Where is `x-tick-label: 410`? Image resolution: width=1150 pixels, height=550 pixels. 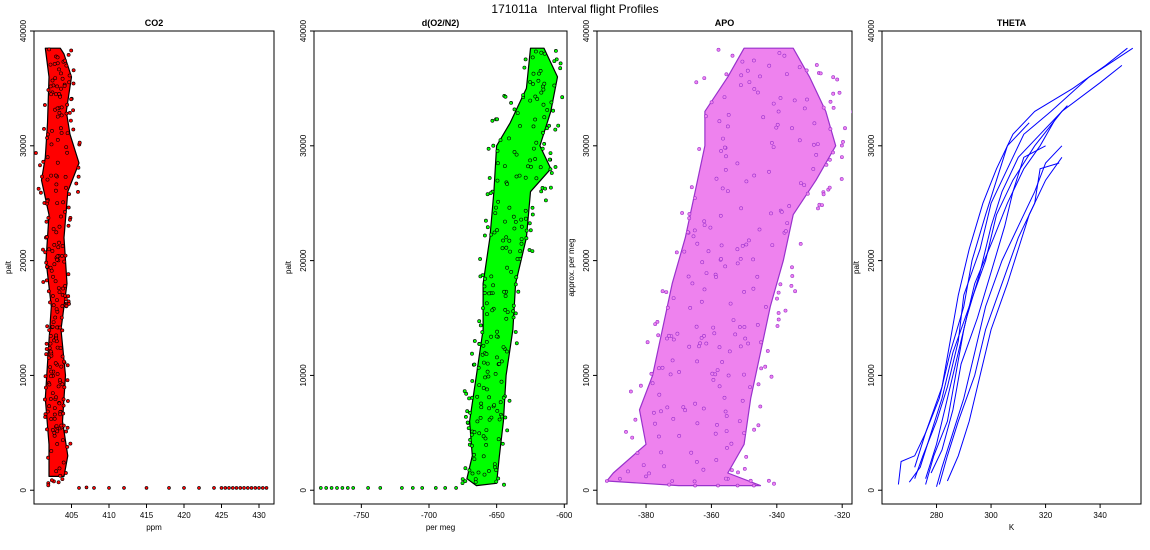 x-tick-label: 410 is located at coordinates (109, 515).